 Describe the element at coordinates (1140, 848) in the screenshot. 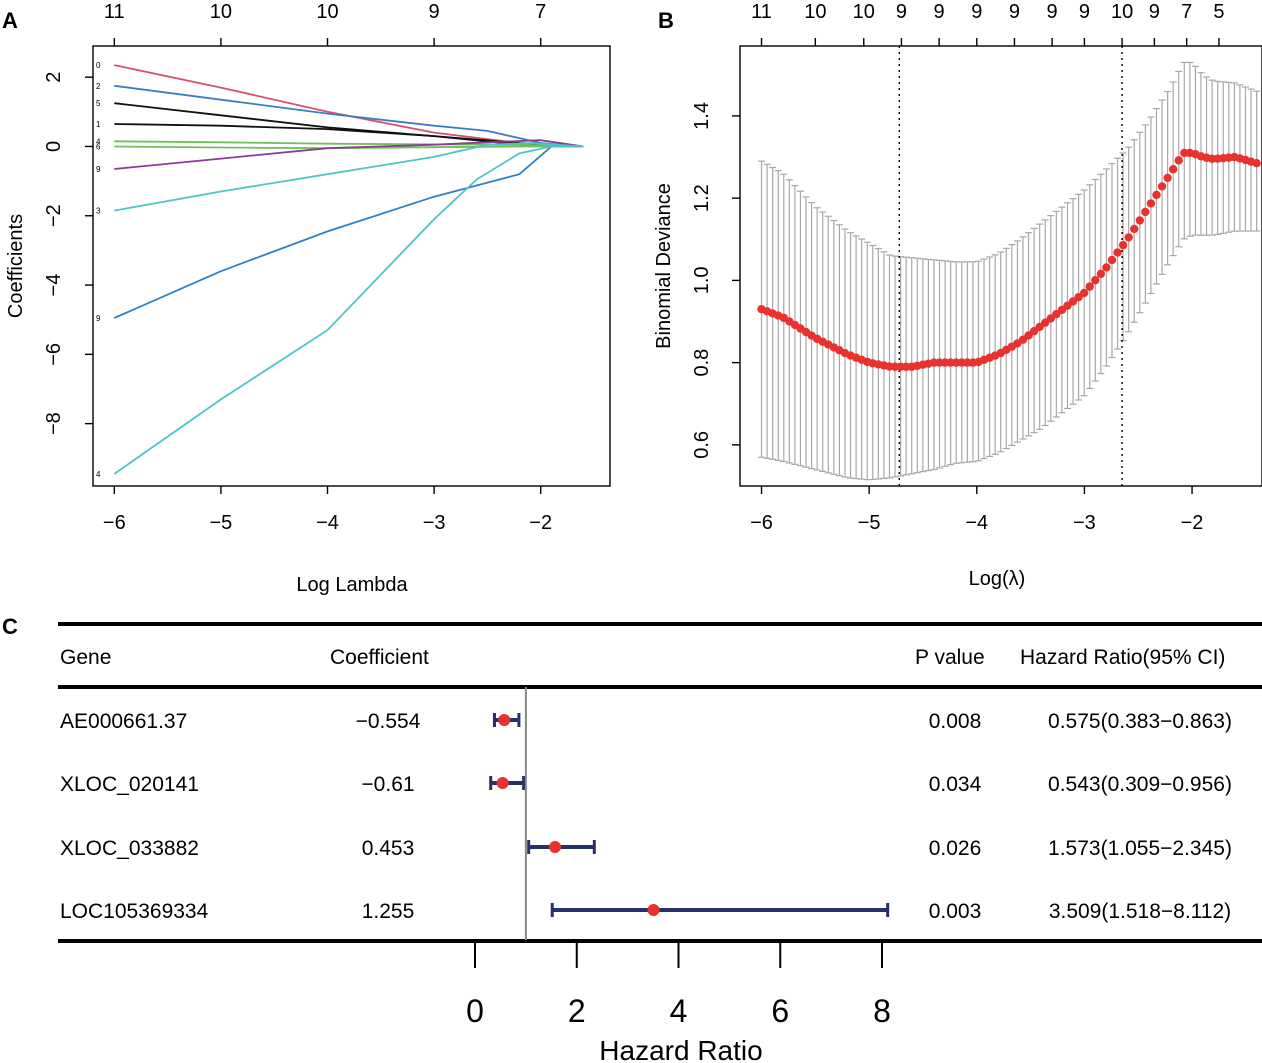

I see `row-hazard-ratio: 1.573(1.055−2.345)` at that location.